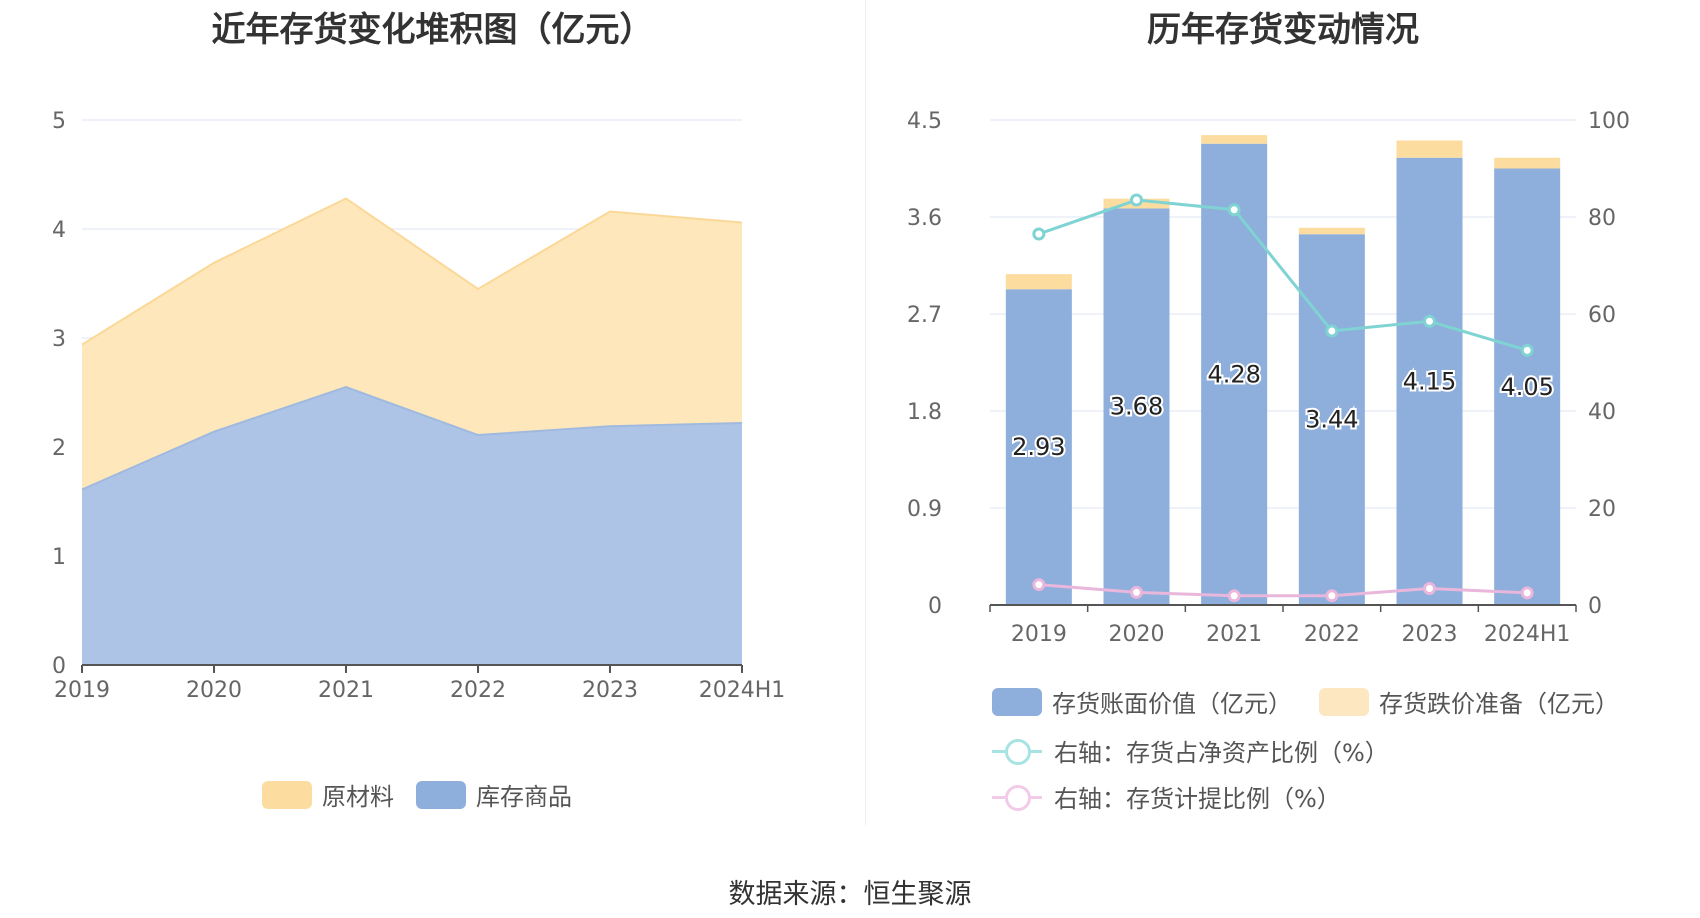 The height and width of the screenshot is (918, 1700). Describe the element at coordinates (524, 797) in the screenshot. I see `legend-label-finished-goods: 库存商品` at that location.